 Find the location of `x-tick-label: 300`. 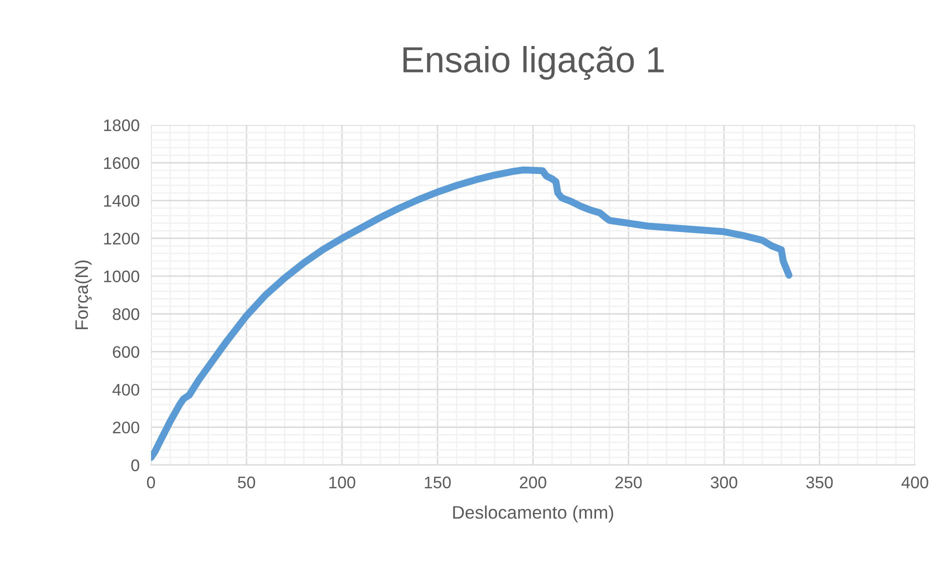

x-tick-label: 300 is located at coordinates (724, 482).